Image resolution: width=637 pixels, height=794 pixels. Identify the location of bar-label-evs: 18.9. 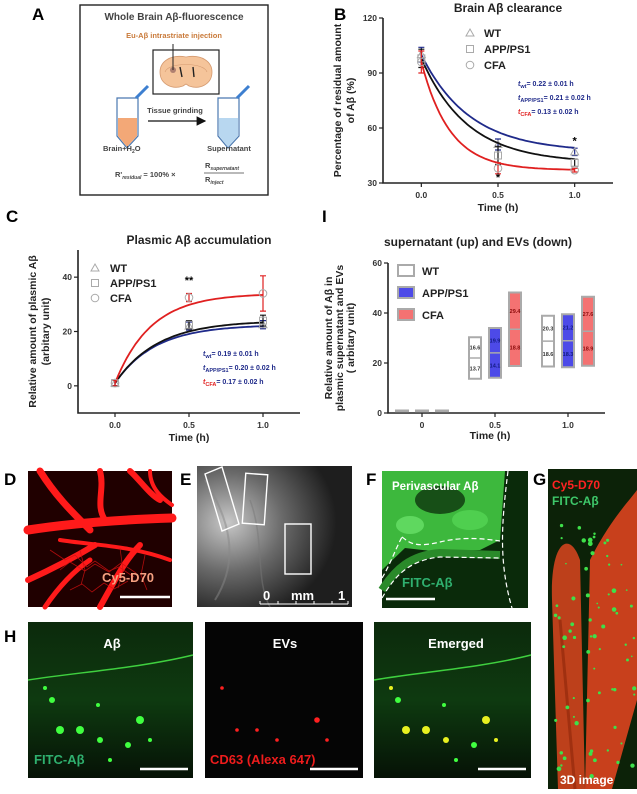
(588, 350).